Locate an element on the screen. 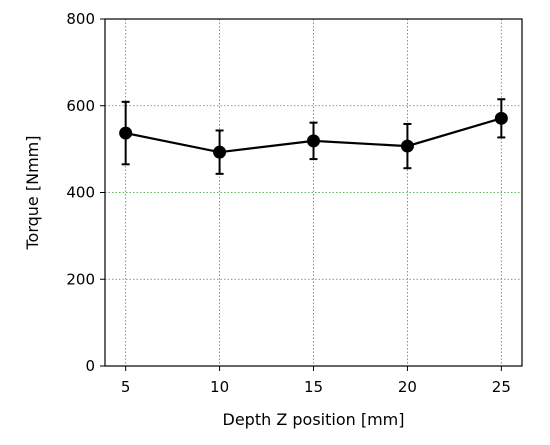 This screenshot has height=445, width=550. data-series is located at coordinates (313, 136).